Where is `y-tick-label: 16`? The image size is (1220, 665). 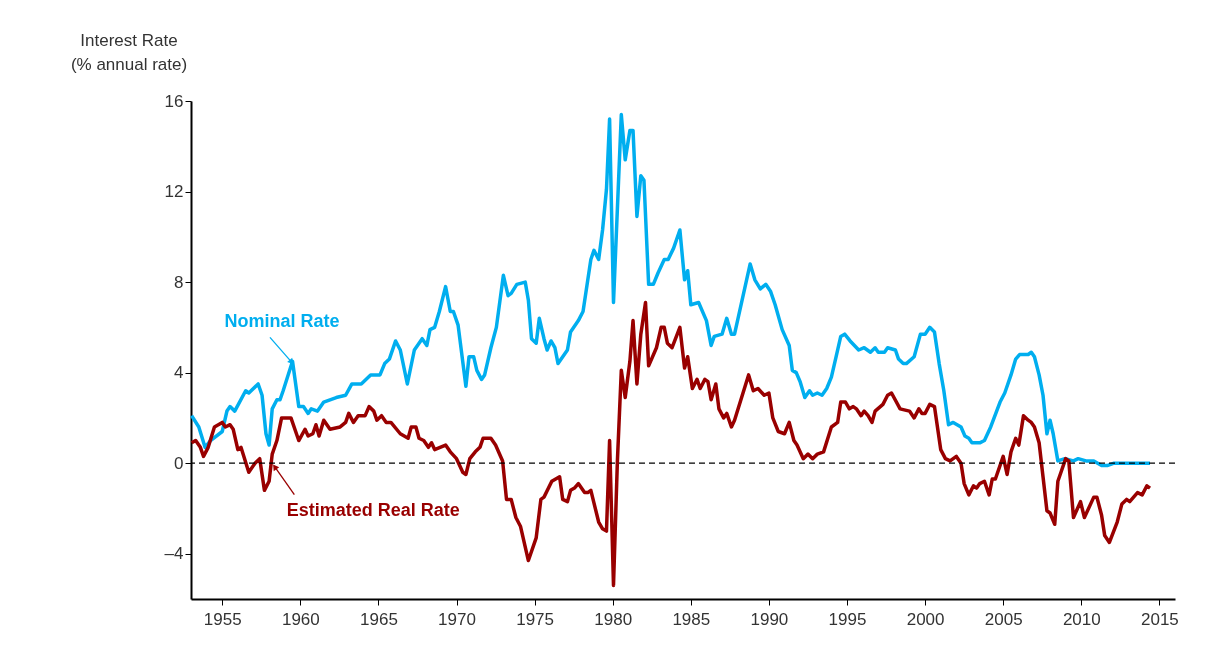 y-tick-label: 16 is located at coordinates (174, 101).